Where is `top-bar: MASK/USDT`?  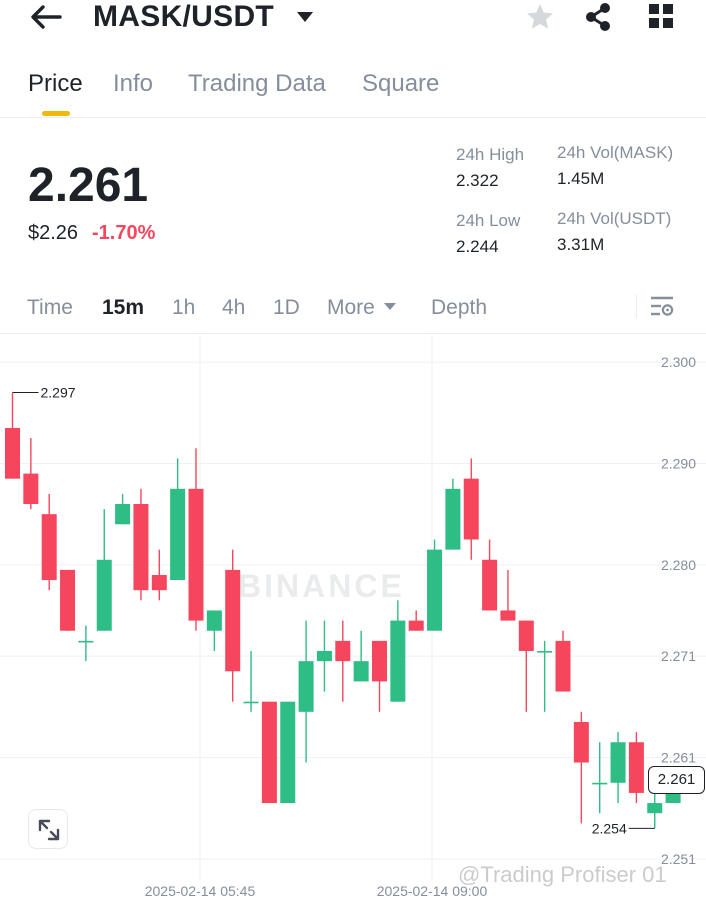
top-bar: MASK/USDT is located at coordinates (353, 20).